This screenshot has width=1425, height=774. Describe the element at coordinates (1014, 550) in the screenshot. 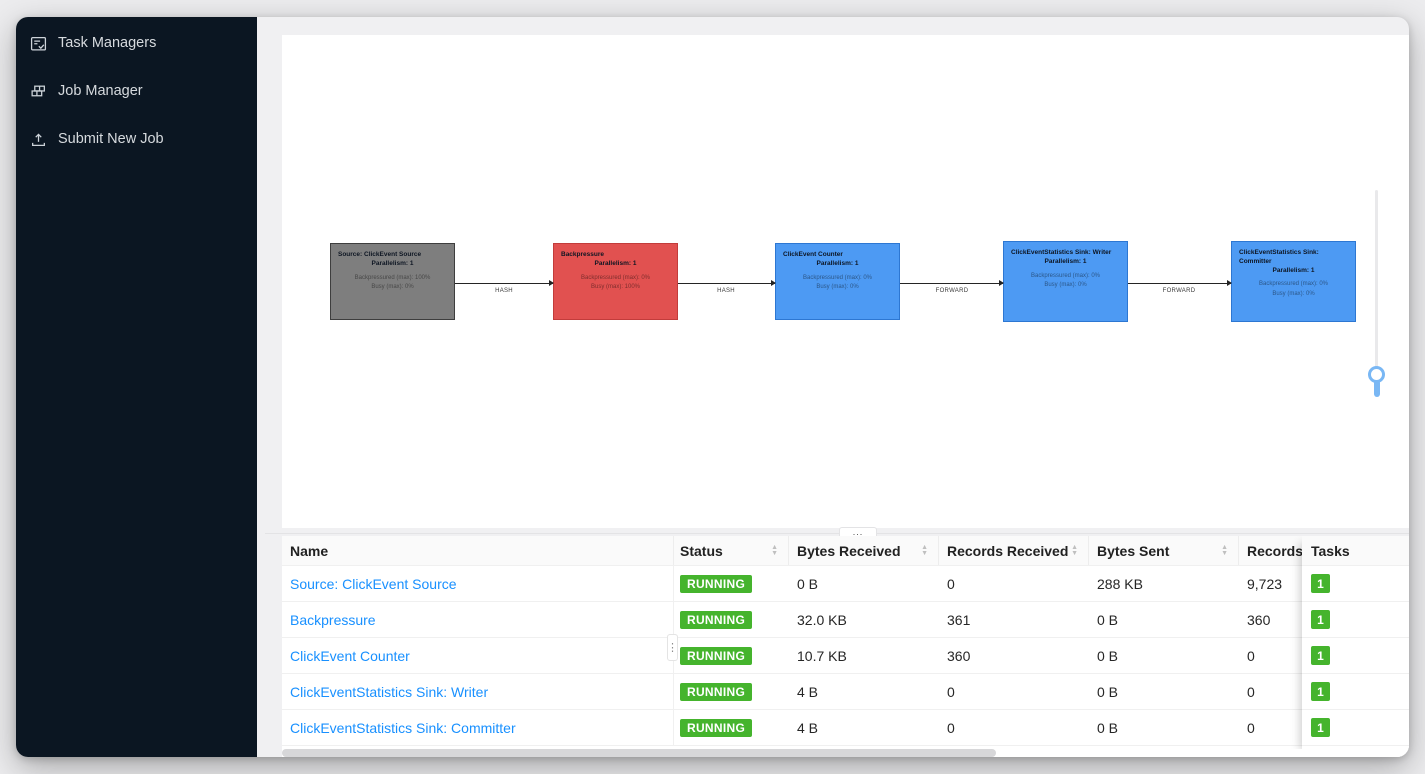

I see `column-header-records-received: Records Received ▲ ▼` at that location.